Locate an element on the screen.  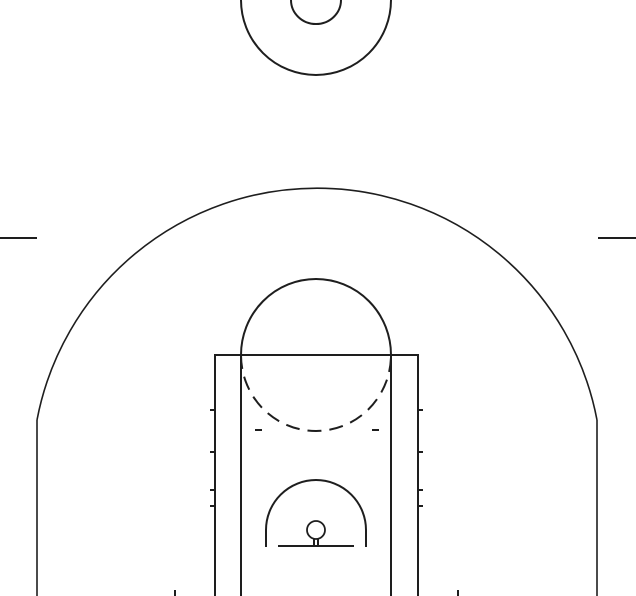
outer-lane is located at coordinates (316, 475).